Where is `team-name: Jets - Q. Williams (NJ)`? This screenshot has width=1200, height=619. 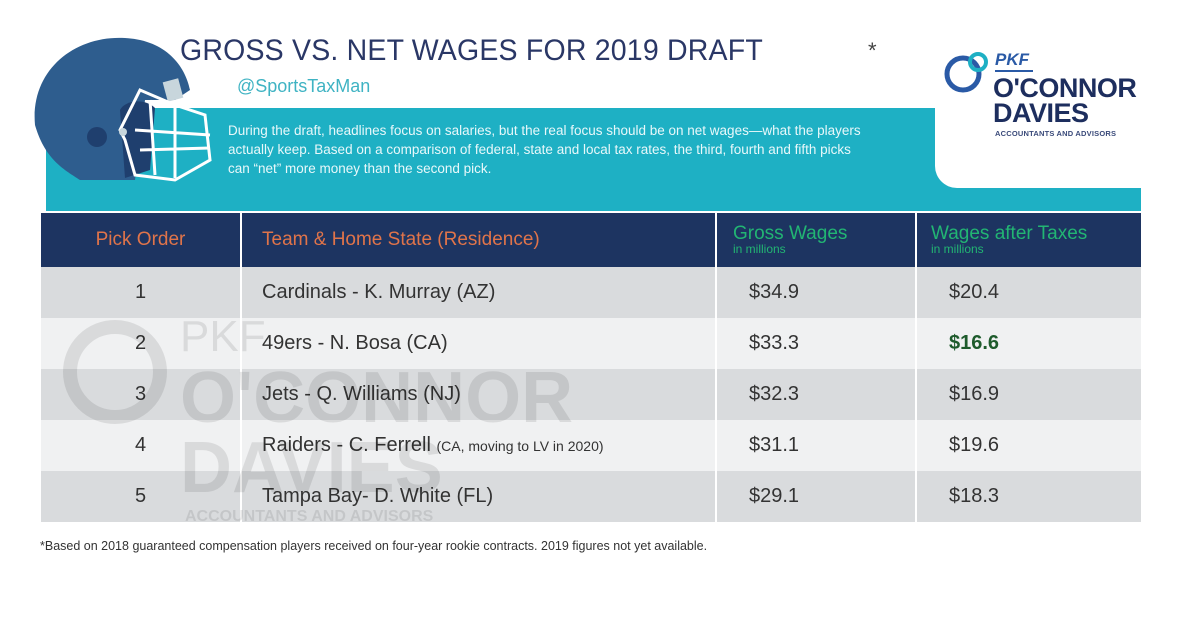
team-name: Jets - Q. Williams (NJ) is located at coordinates (361, 394).